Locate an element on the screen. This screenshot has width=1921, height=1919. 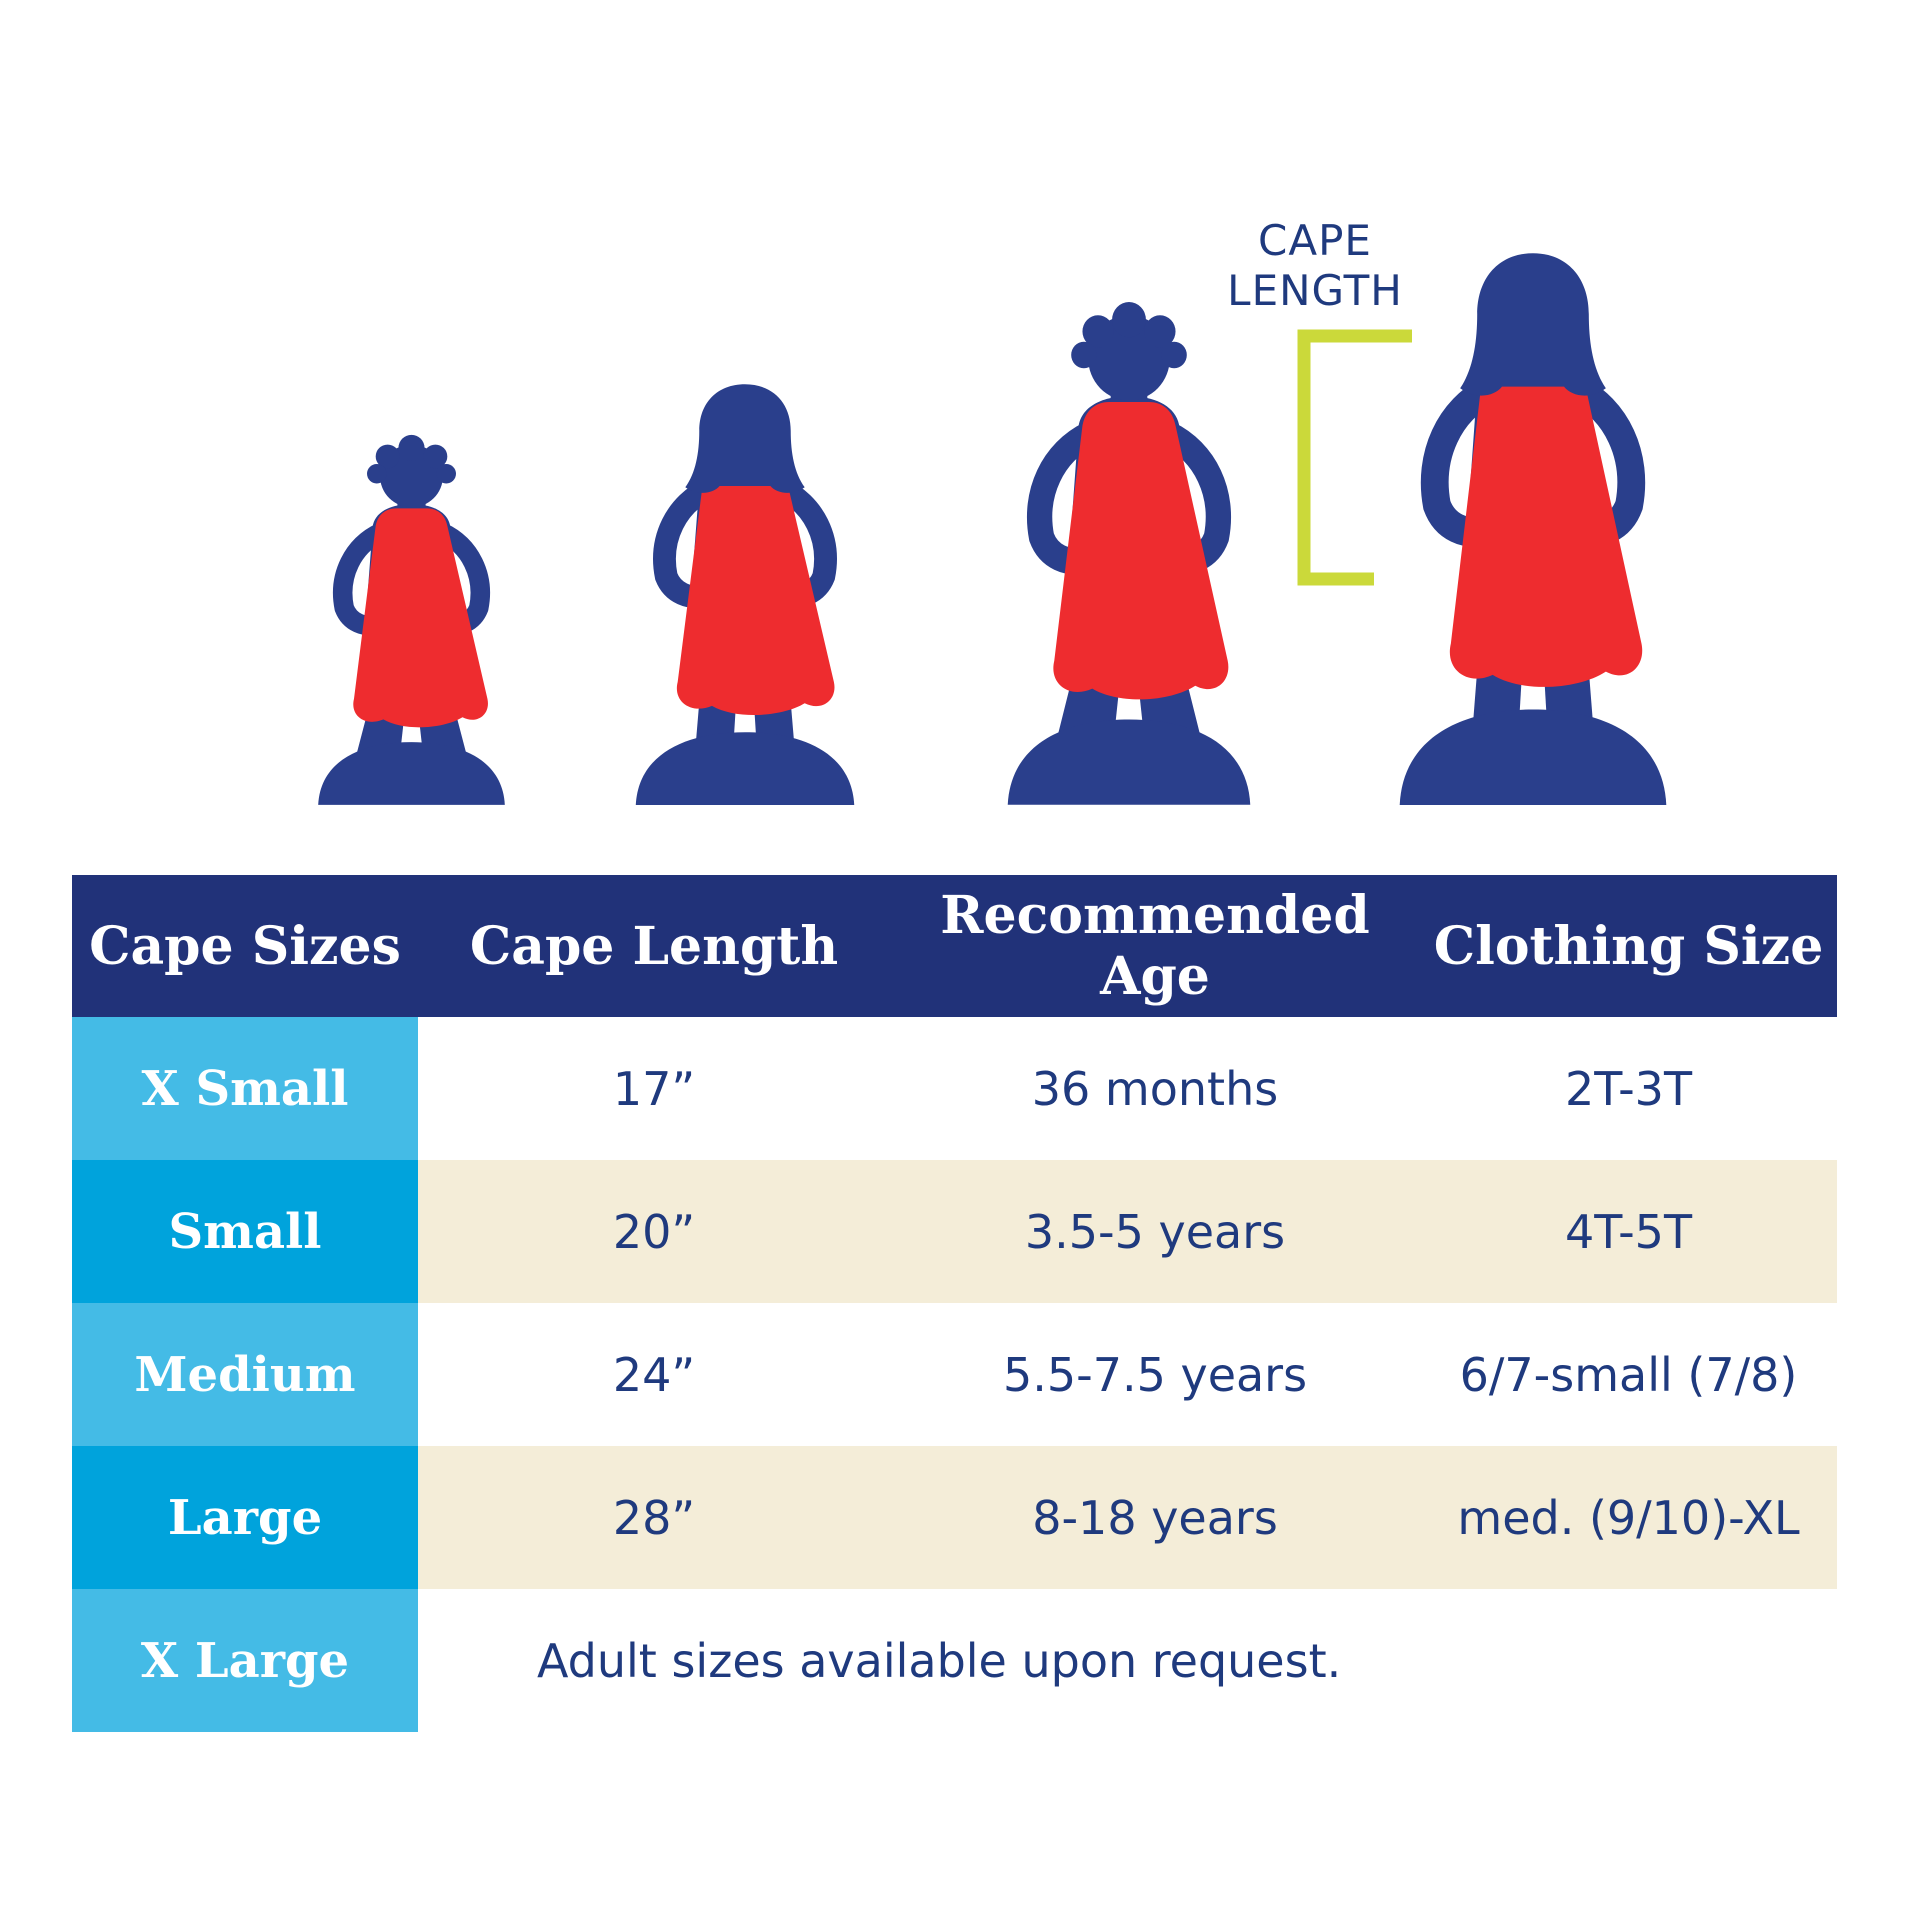
row-data: 24” 5.5-7.5 years 6/7-small (7/8) is located at coordinates (1127, 1374).